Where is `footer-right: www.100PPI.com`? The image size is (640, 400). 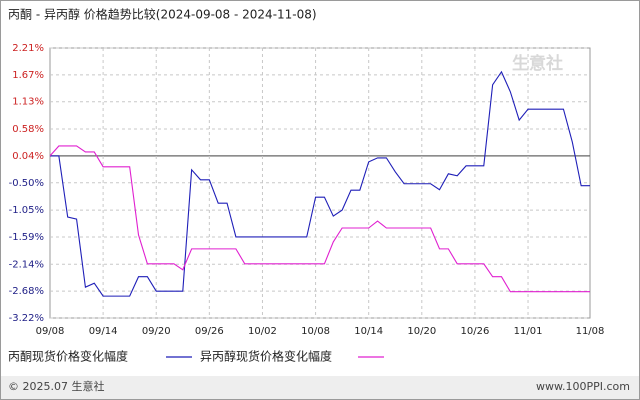 footer-right: www.100PPI.com is located at coordinates (583, 386).